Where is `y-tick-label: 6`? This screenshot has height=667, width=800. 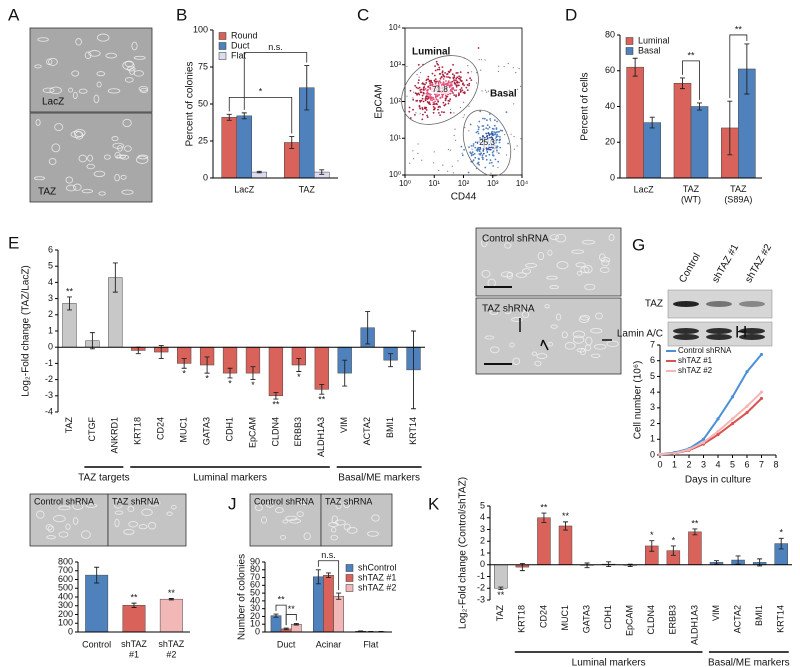
y-tick-label: 6 is located at coordinates (50, 249).